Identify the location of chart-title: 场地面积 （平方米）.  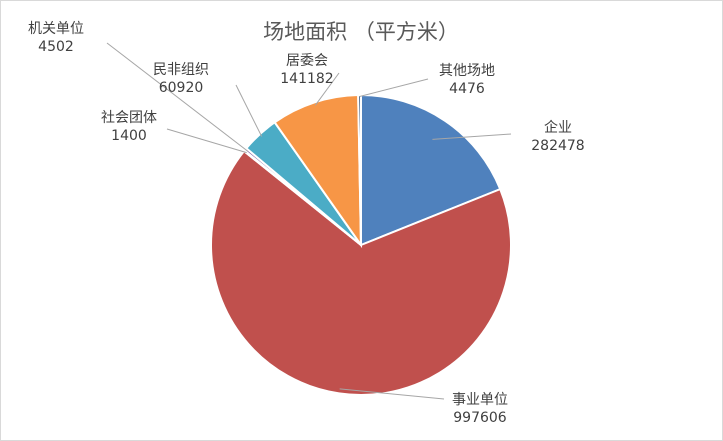
(361, 32).